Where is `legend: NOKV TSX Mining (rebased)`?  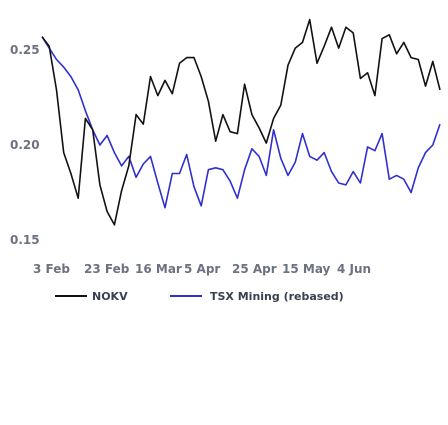
legend: NOKV TSX Mining (rebased) is located at coordinates (199, 296).